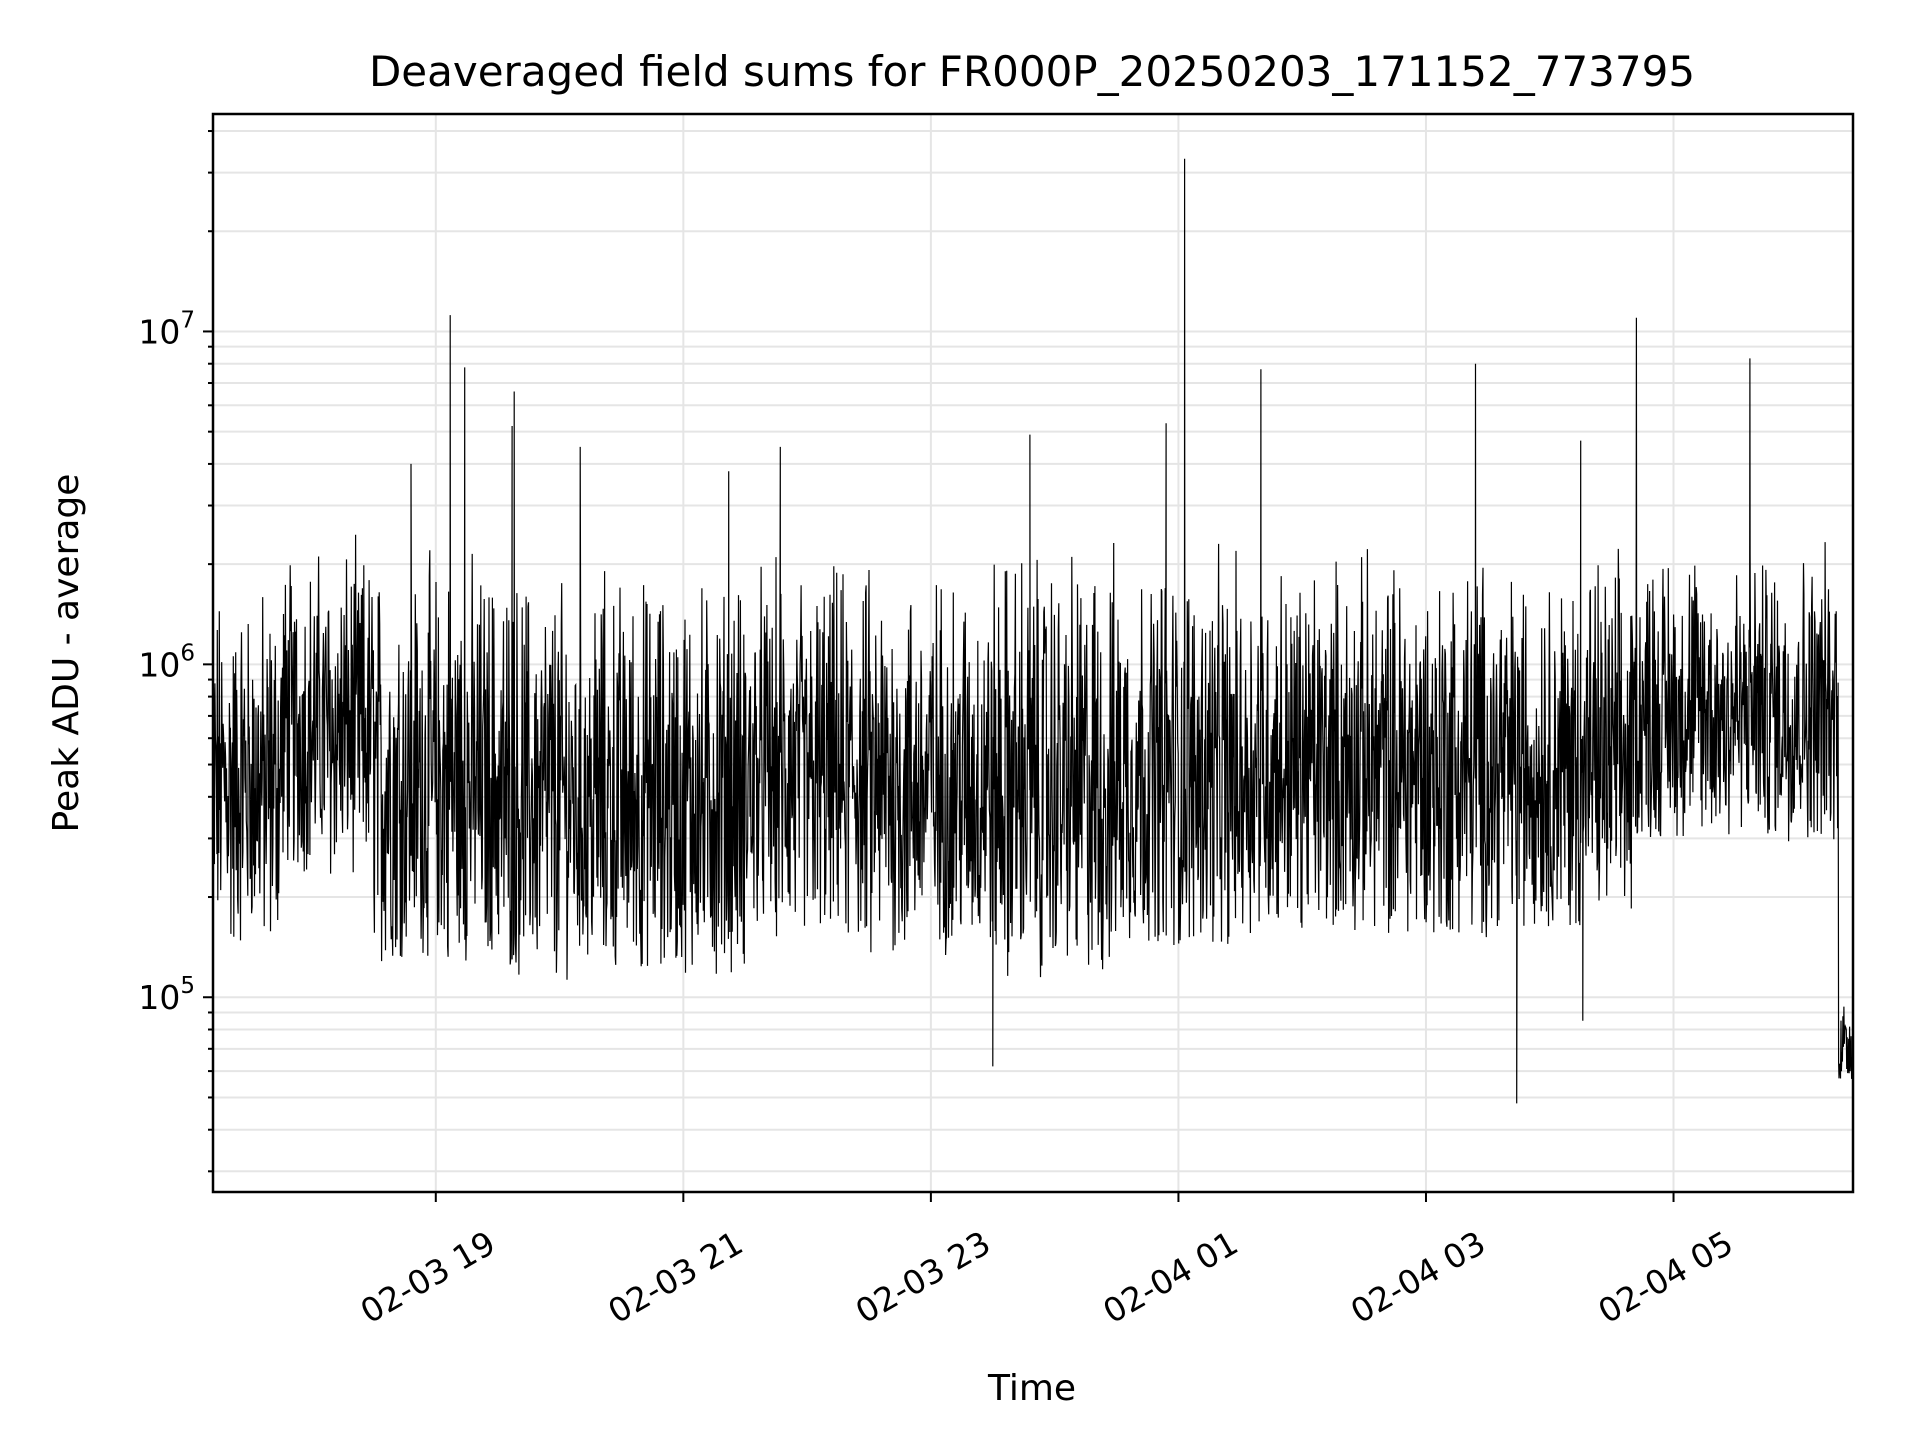  Describe the element at coordinates (1418, 1277) in the screenshot. I see `x-tick-label: 02-04 03` at that location.